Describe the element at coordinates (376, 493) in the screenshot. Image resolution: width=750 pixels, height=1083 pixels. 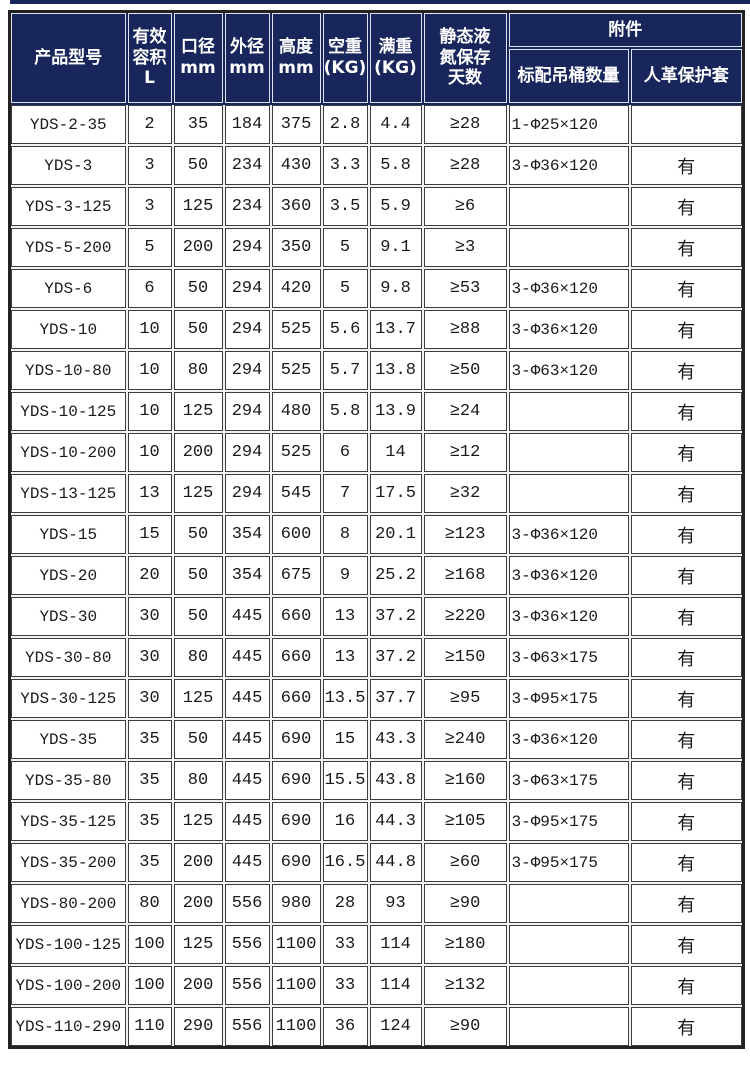
I see `table-row: YDS-13-125 13 125 294 545 7 17.5 ≥32 有` at that location.